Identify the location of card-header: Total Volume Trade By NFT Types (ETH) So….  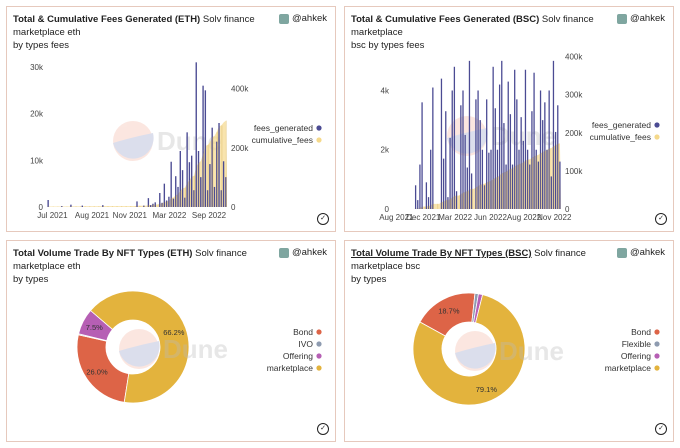
(144, 266).